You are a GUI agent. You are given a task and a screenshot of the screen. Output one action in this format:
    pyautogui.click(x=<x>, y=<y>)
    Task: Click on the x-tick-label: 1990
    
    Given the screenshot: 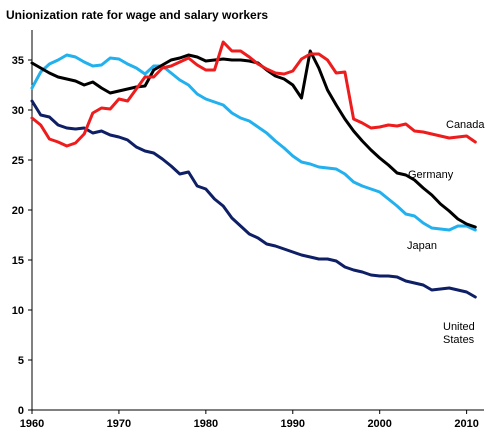 What is the action you would take?
    pyautogui.click(x=293, y=424)
    